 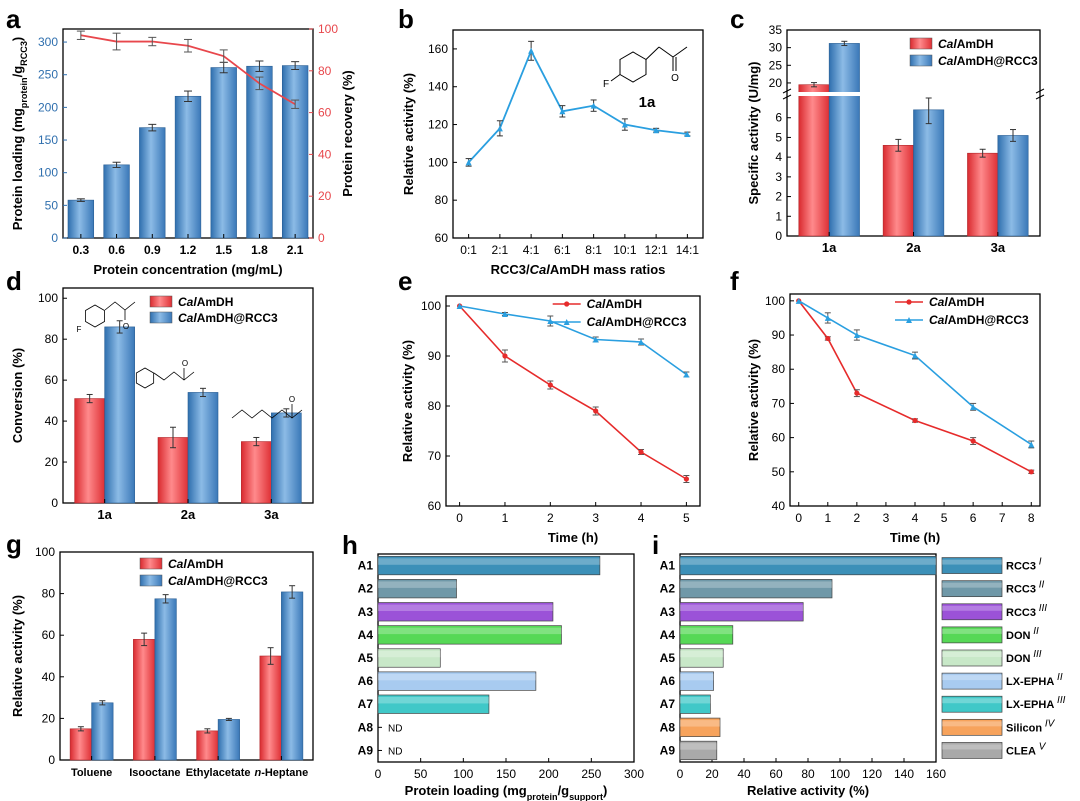 I want to click on legend-label: Silicon IV, so click(x=1031, y=726).